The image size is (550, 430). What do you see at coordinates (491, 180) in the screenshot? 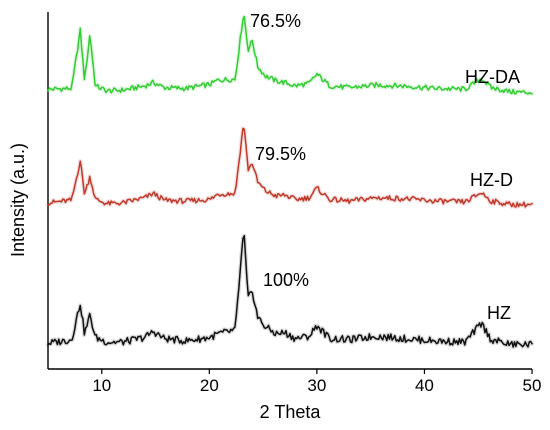
I see `series-label-hz-d: HZ-D` at bounding box center [491, 180].